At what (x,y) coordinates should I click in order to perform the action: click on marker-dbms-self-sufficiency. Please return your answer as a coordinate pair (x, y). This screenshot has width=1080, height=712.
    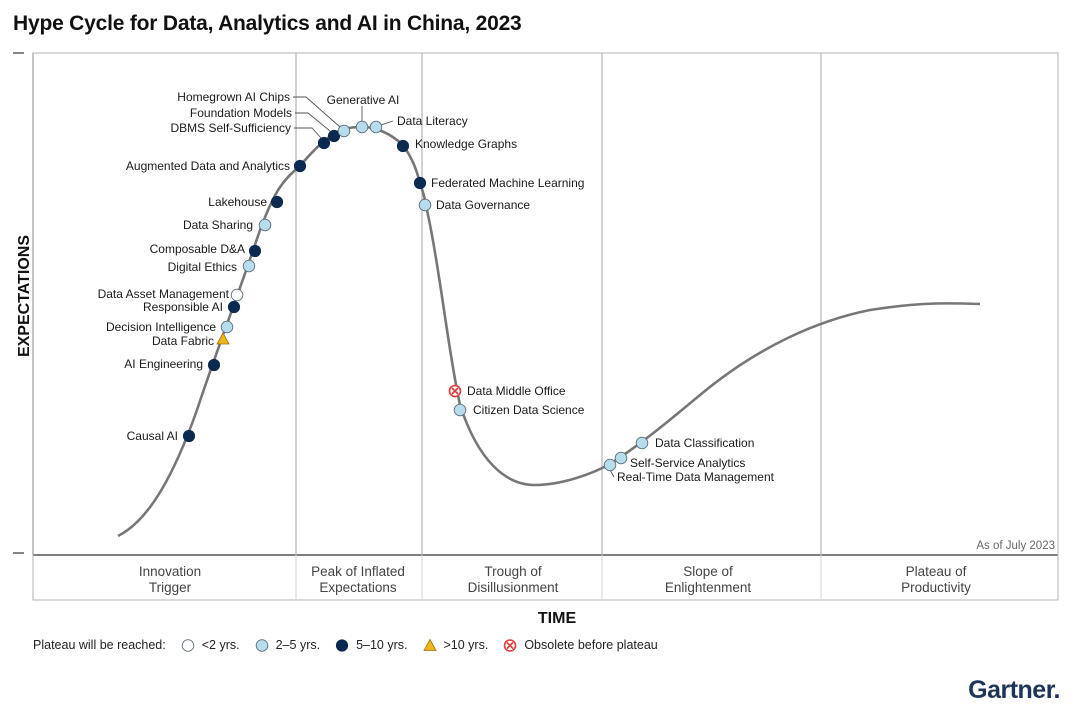
    Looking at the image, I should click on (324, 143).